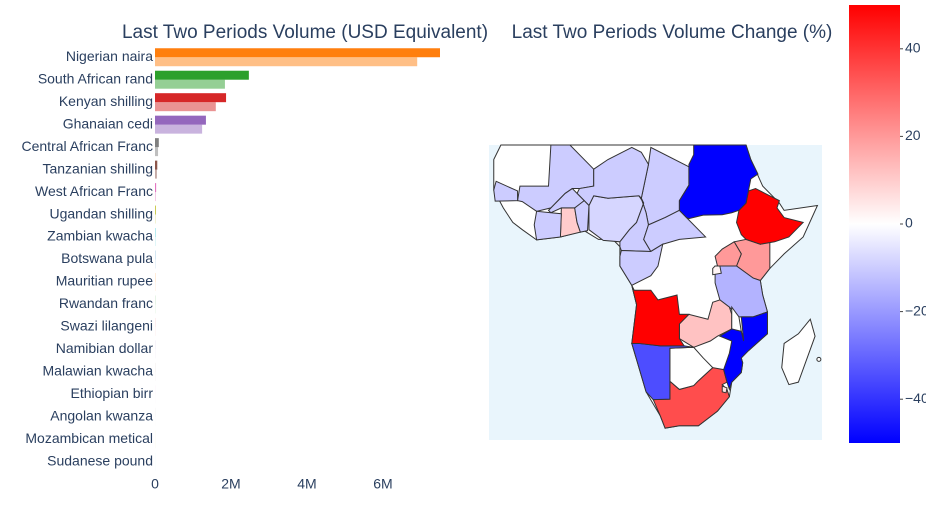 The height and width of the screenshot is (511, 926). What do you see at coordinates (108, 123) in the screenshot?
I see `y-tick-label: Ghanaian cedi` at bounding box center [108, 123].